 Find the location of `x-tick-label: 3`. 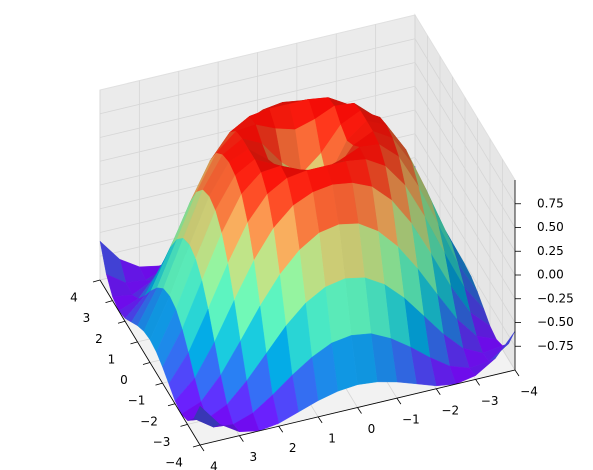

x-tick-label: 3 is located at coordinates (254, 457).